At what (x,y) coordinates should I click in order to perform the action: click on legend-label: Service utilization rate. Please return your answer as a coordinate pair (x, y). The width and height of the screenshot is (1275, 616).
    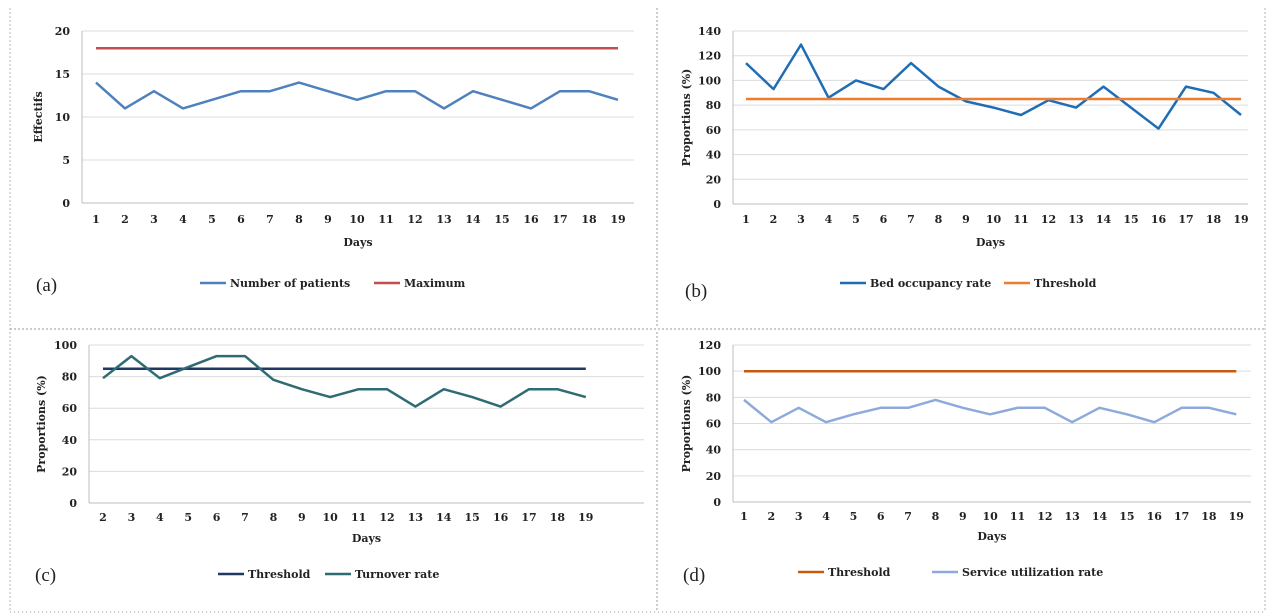
    Looking at the image, I should click on (1032, 572).